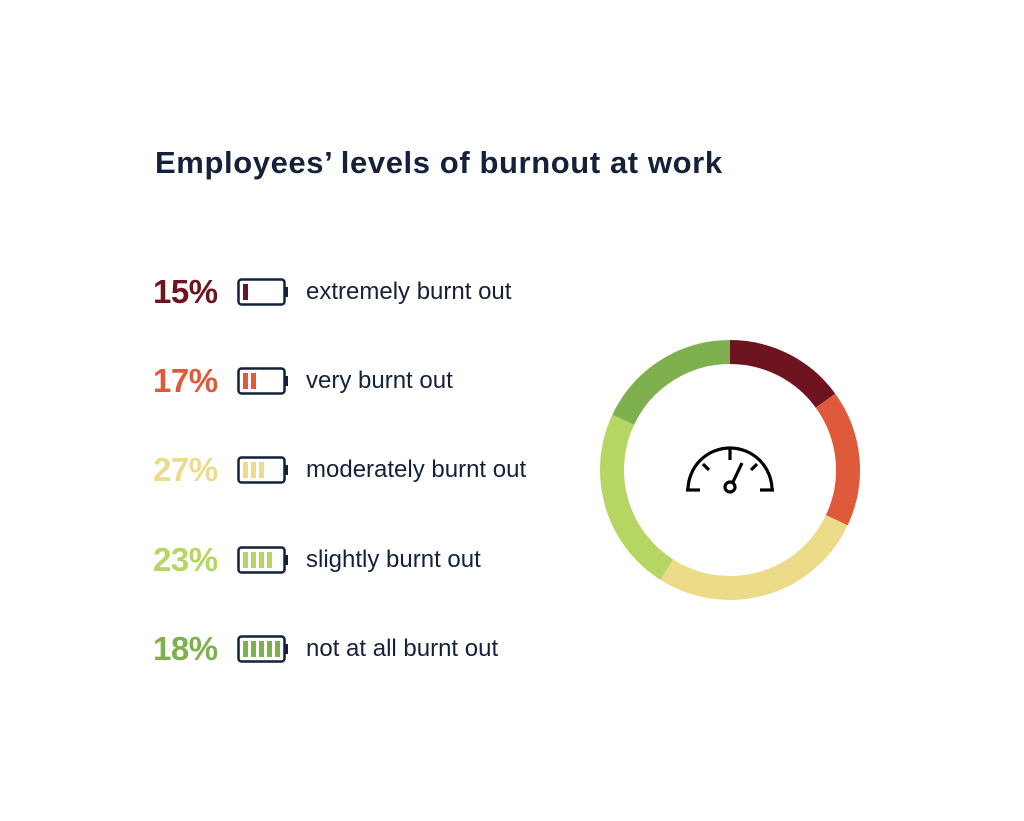  Describe the element at coordinates (671, 383) in the screenshot. I see `donut-slice-not-at-all-burnt-out` at that location.